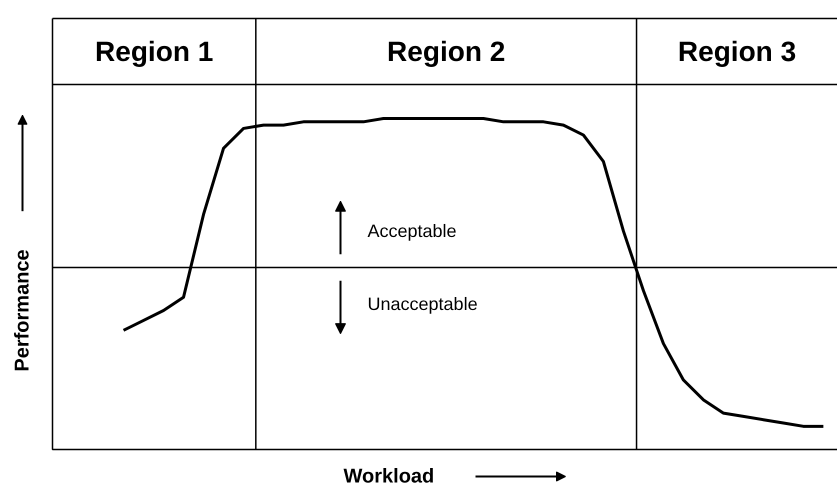 The height and width of the screenshot is (487, 837). What do you see at coordinates (446, 51) in the screenshot?
I see `text: Region 2` at bounding box center [446, 51].